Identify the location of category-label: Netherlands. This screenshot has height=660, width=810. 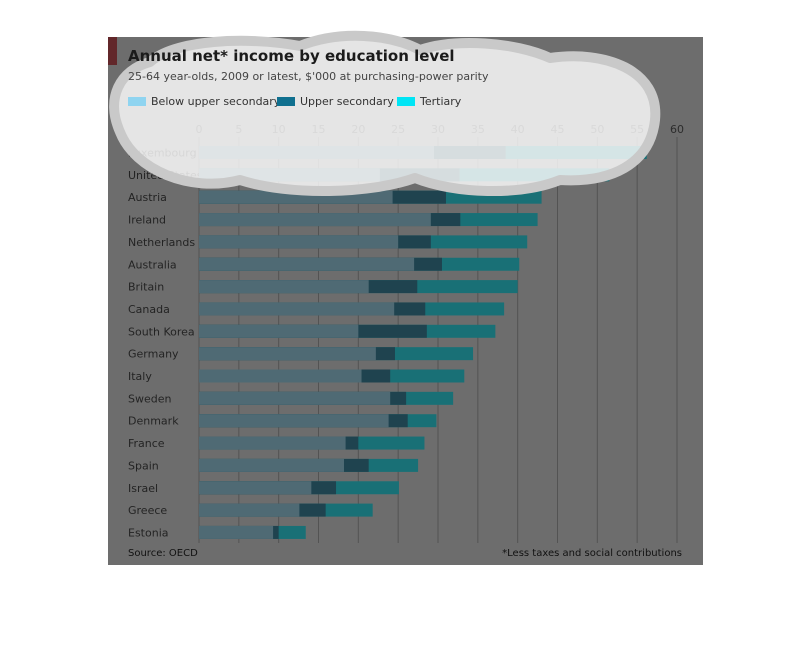
(161, 242).